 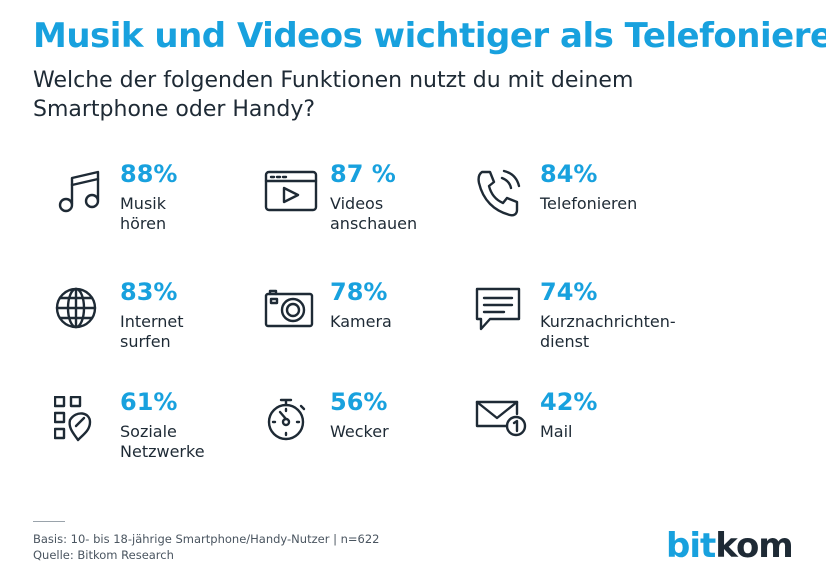 What do you see at coordinates (569, 292) in the screenshot?
I see `stat-value: 74%` at bounding box center [569, 292].